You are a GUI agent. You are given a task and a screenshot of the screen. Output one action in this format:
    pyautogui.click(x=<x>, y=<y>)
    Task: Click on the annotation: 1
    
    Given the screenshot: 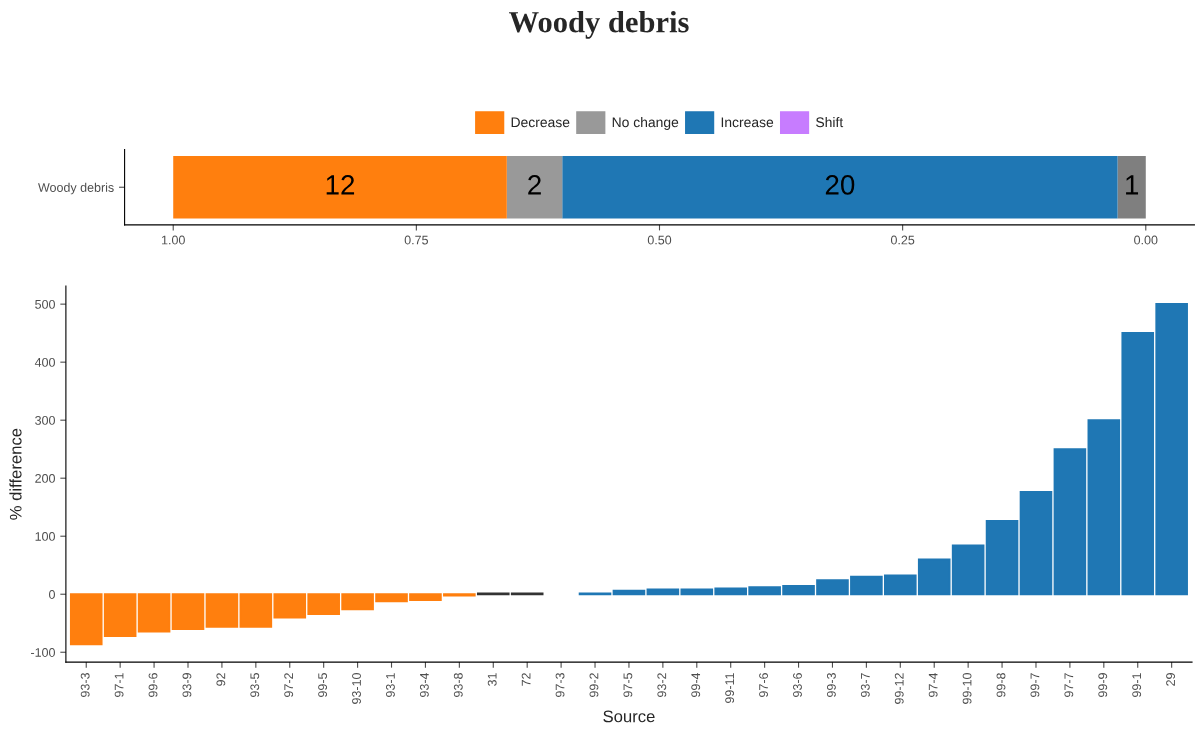 What is the action you would take?
    pyautogui.click(x=1132, y=185)
    